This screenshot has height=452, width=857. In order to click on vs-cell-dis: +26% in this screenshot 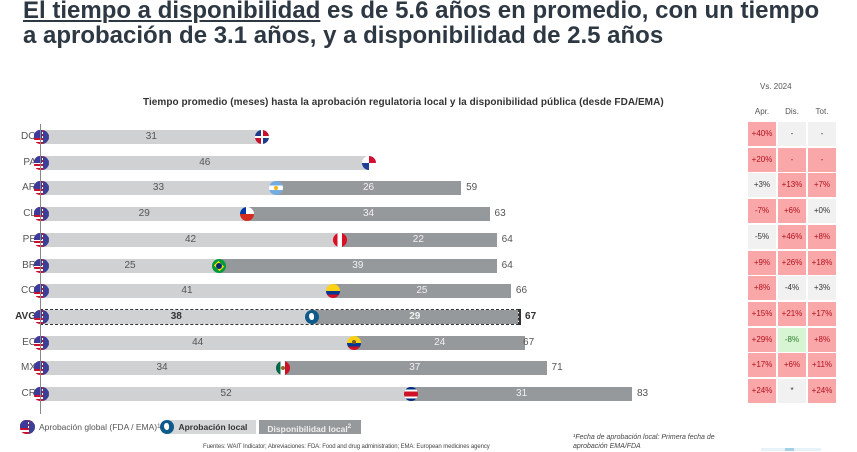, I will do `click(792, 262)`.